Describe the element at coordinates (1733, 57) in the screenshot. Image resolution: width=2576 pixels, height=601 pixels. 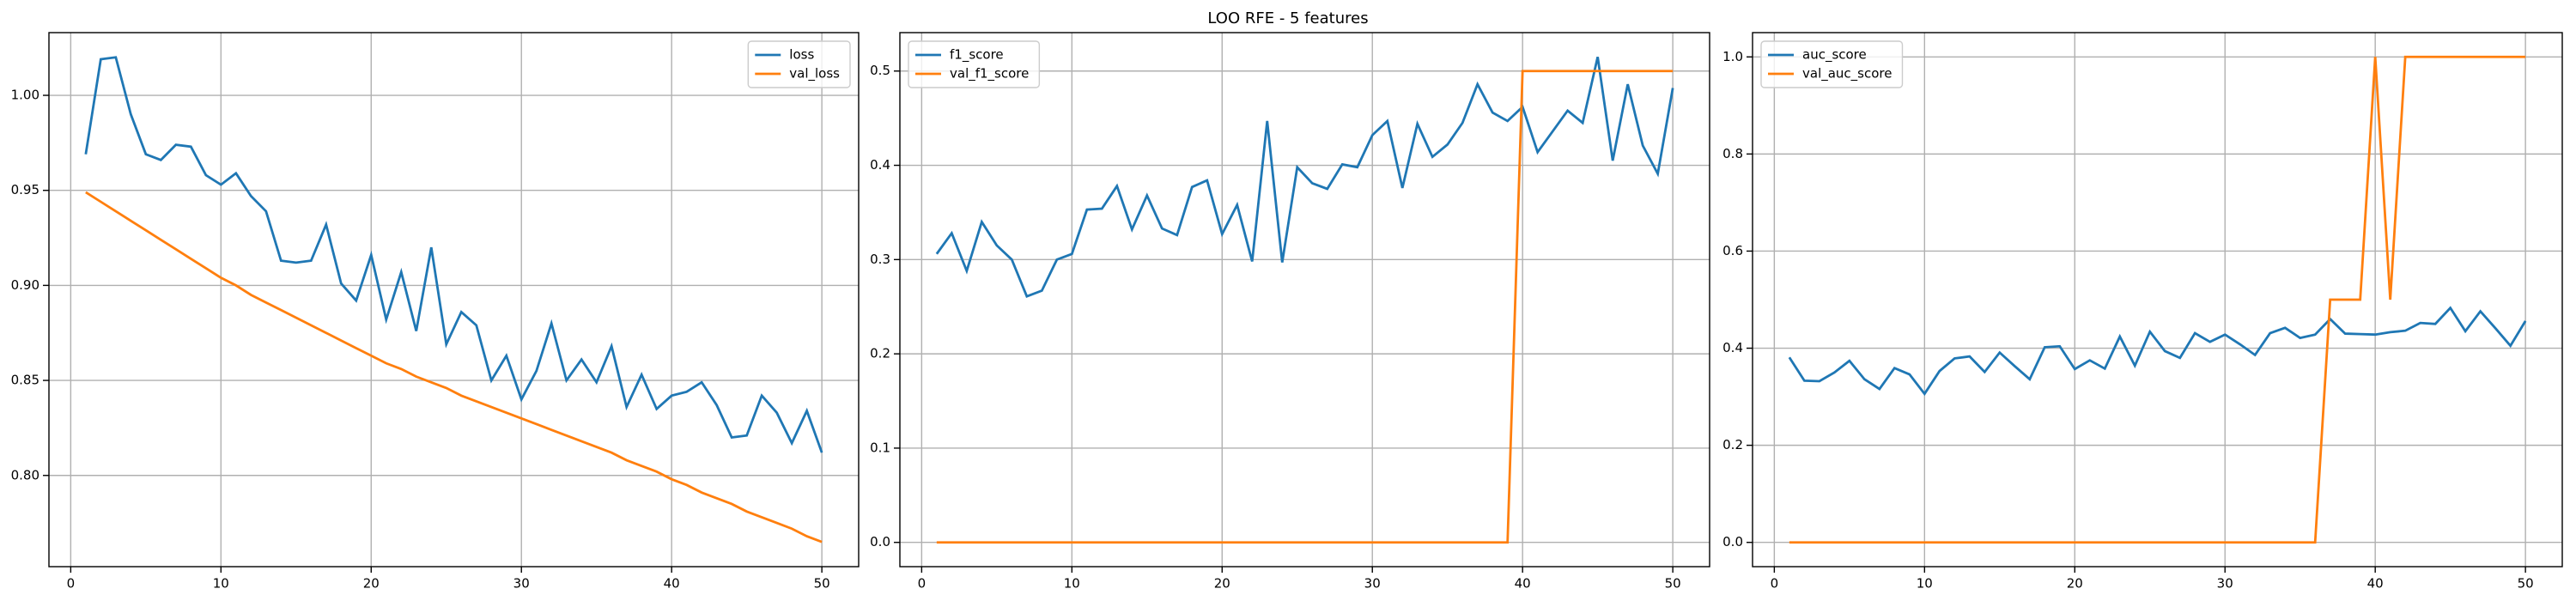
I see `y-tick-label: 1.0` at that location.